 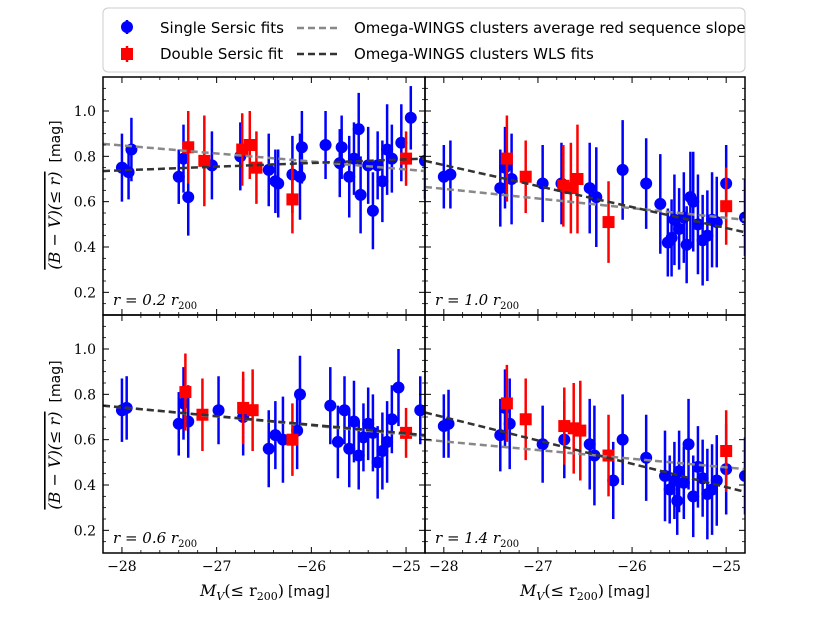 I want to click on panel-annotation: r = 1.4 r200, so click(x=477, y=539).